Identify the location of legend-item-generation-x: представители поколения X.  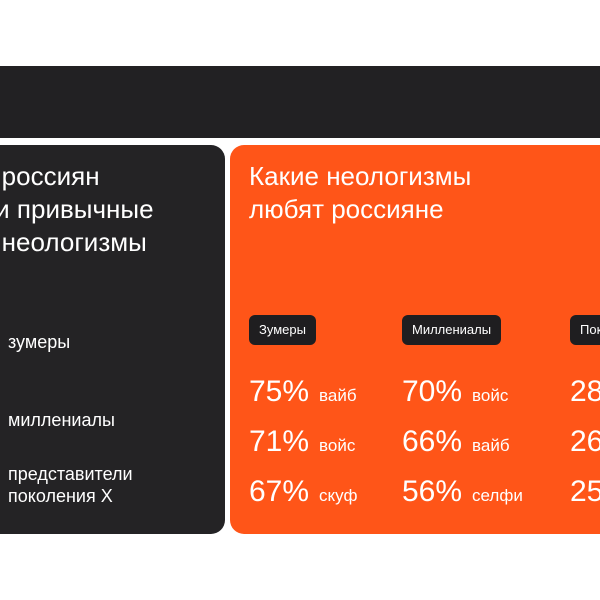
(70, 485).